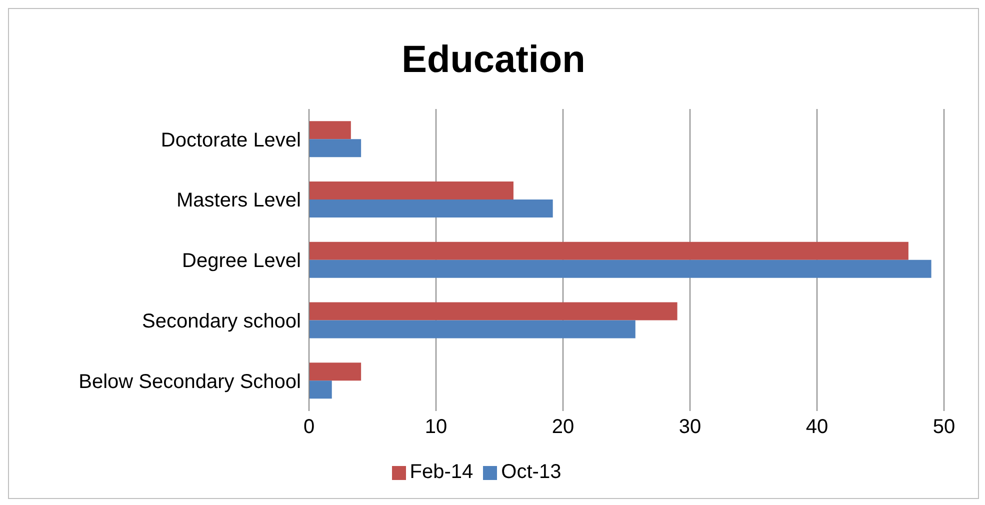 Image resolution: width=985 pixels, height=505 pixels. Describe the element at coordinates (436, 427) in the screenshot. I see `x-tick-label: 10` at that location.